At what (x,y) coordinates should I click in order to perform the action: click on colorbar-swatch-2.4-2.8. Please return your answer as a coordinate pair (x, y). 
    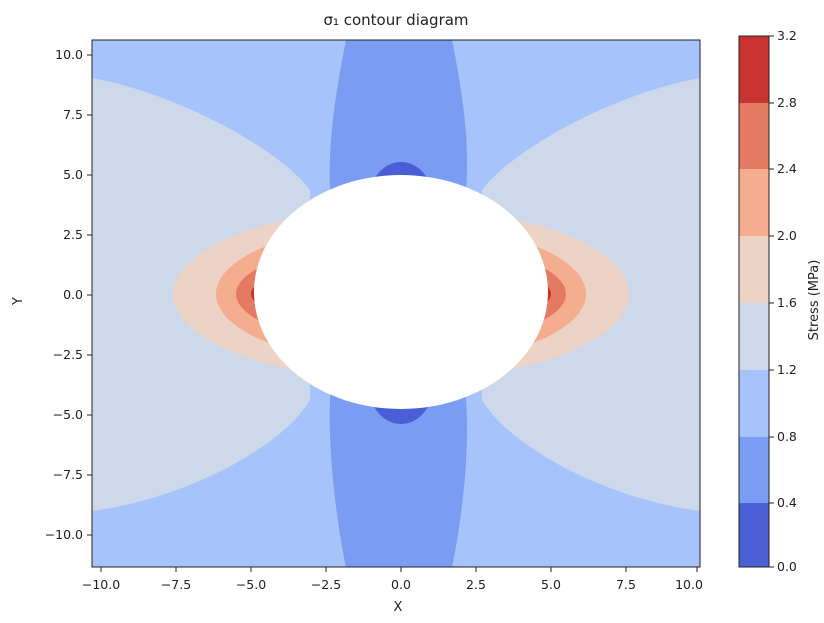
    Looking at the image, I should click on (754, 136).